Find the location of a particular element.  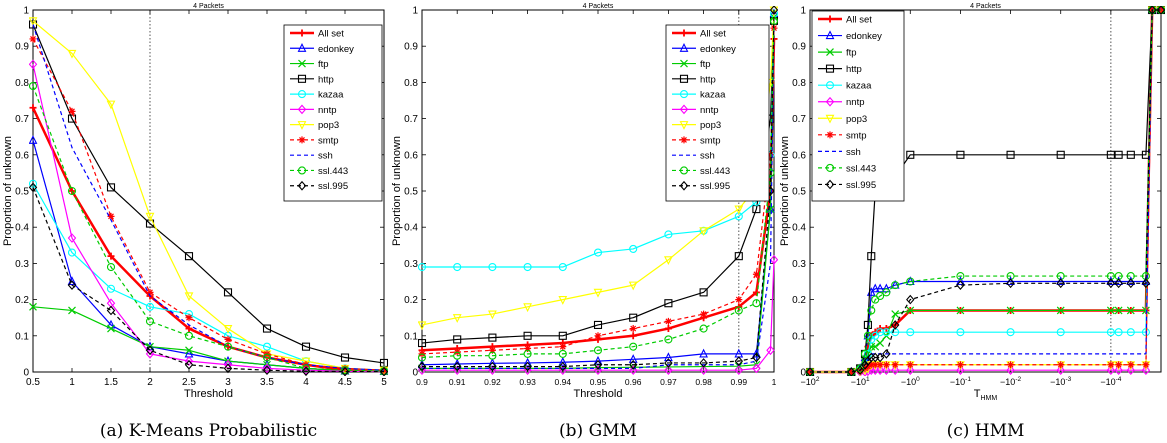

chart-title: 4 Packets is located at coordinates (208, 6).